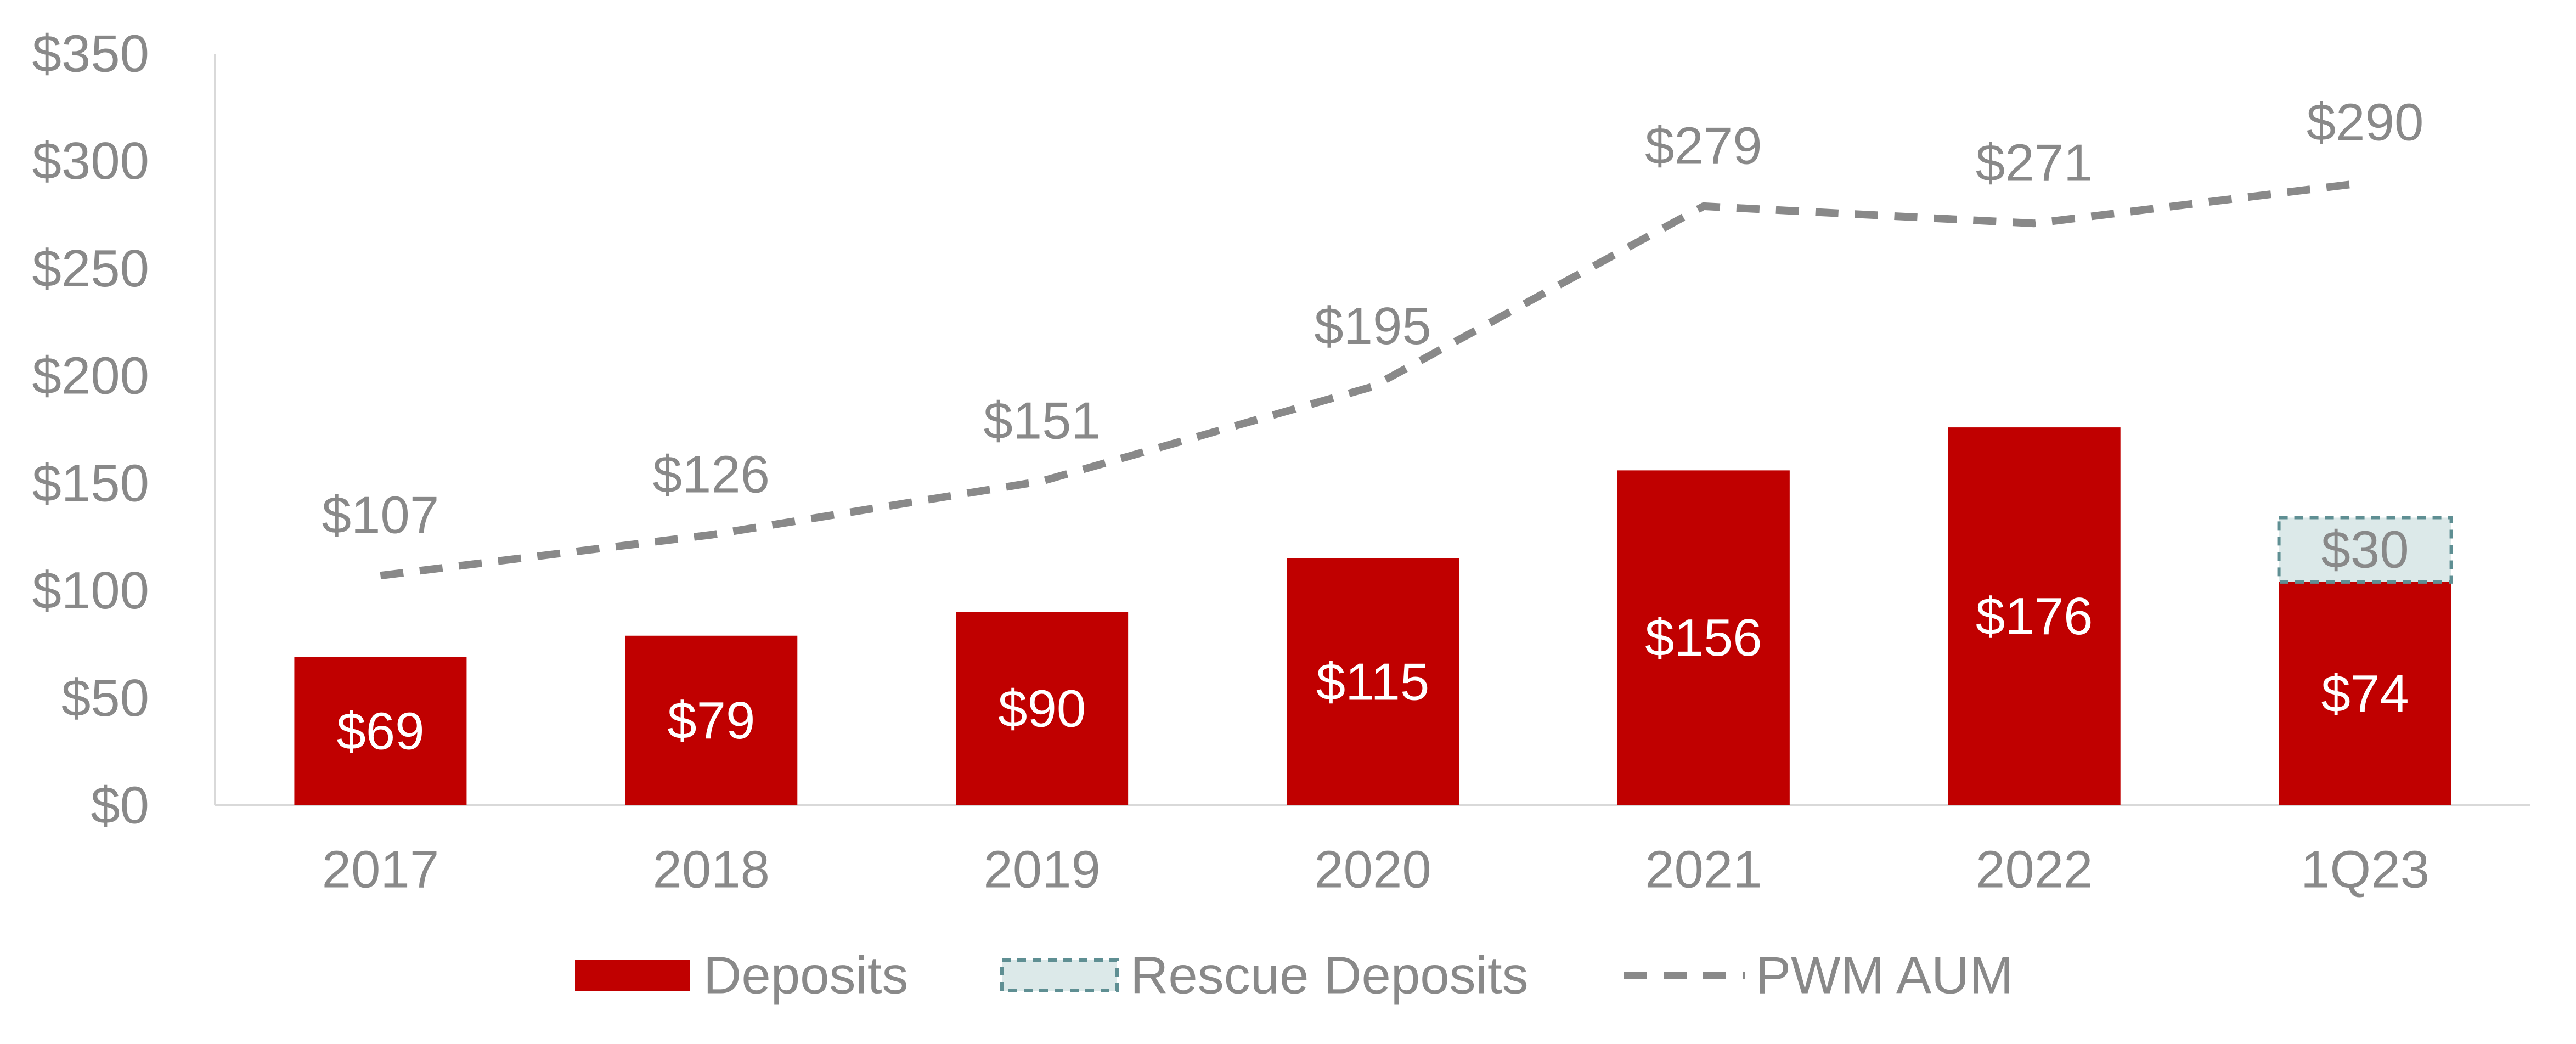  Describe the element at coordinates (91, 590) in the screenshot. I see `y-tick-label: $100` at that location.